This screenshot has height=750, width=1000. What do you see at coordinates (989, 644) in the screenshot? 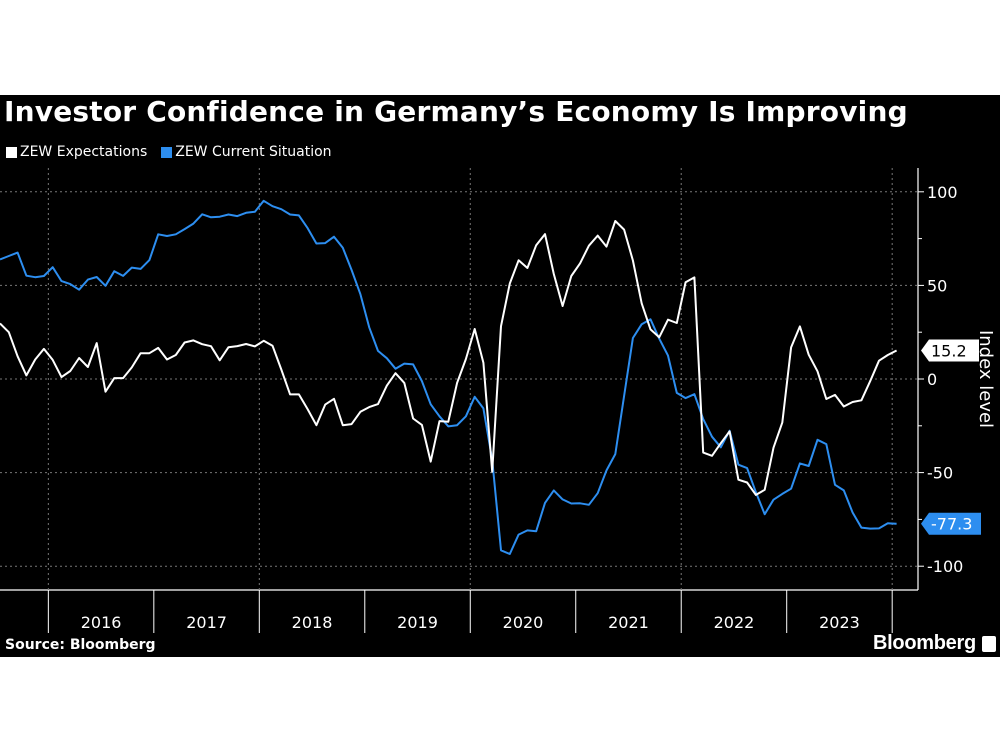
I see `bloomberg-chart-icon` at bounding box center [989, 644].